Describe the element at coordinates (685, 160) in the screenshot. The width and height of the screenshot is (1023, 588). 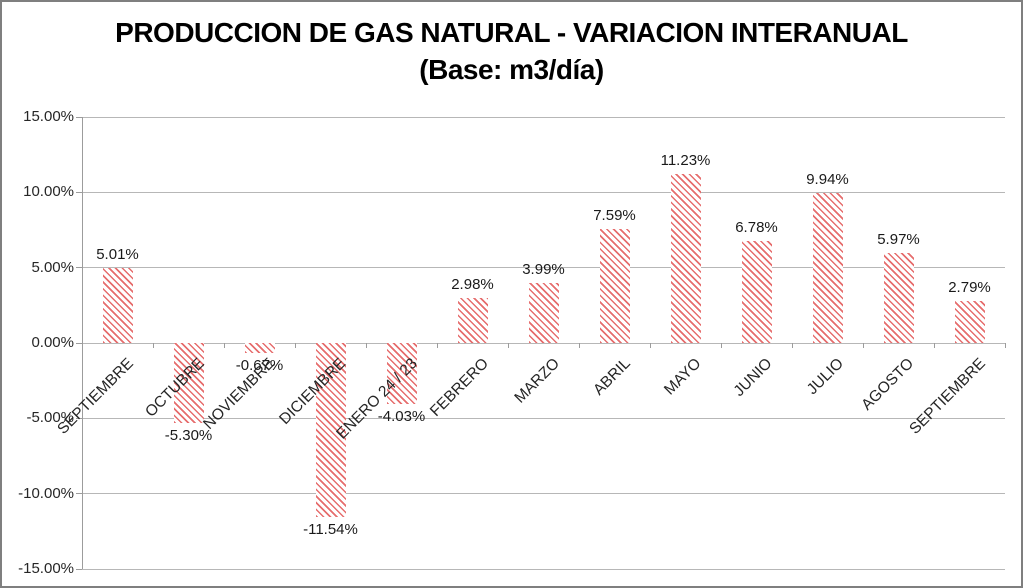
I see `bar-value-label: 11.23%` at that location.